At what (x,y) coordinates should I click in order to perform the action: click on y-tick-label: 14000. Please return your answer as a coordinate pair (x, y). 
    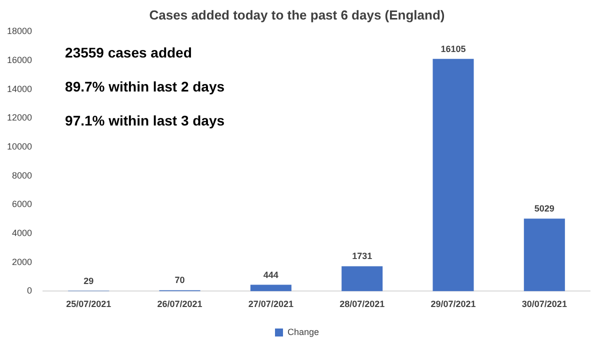
    Looking at the image, I should click on (19, 89).